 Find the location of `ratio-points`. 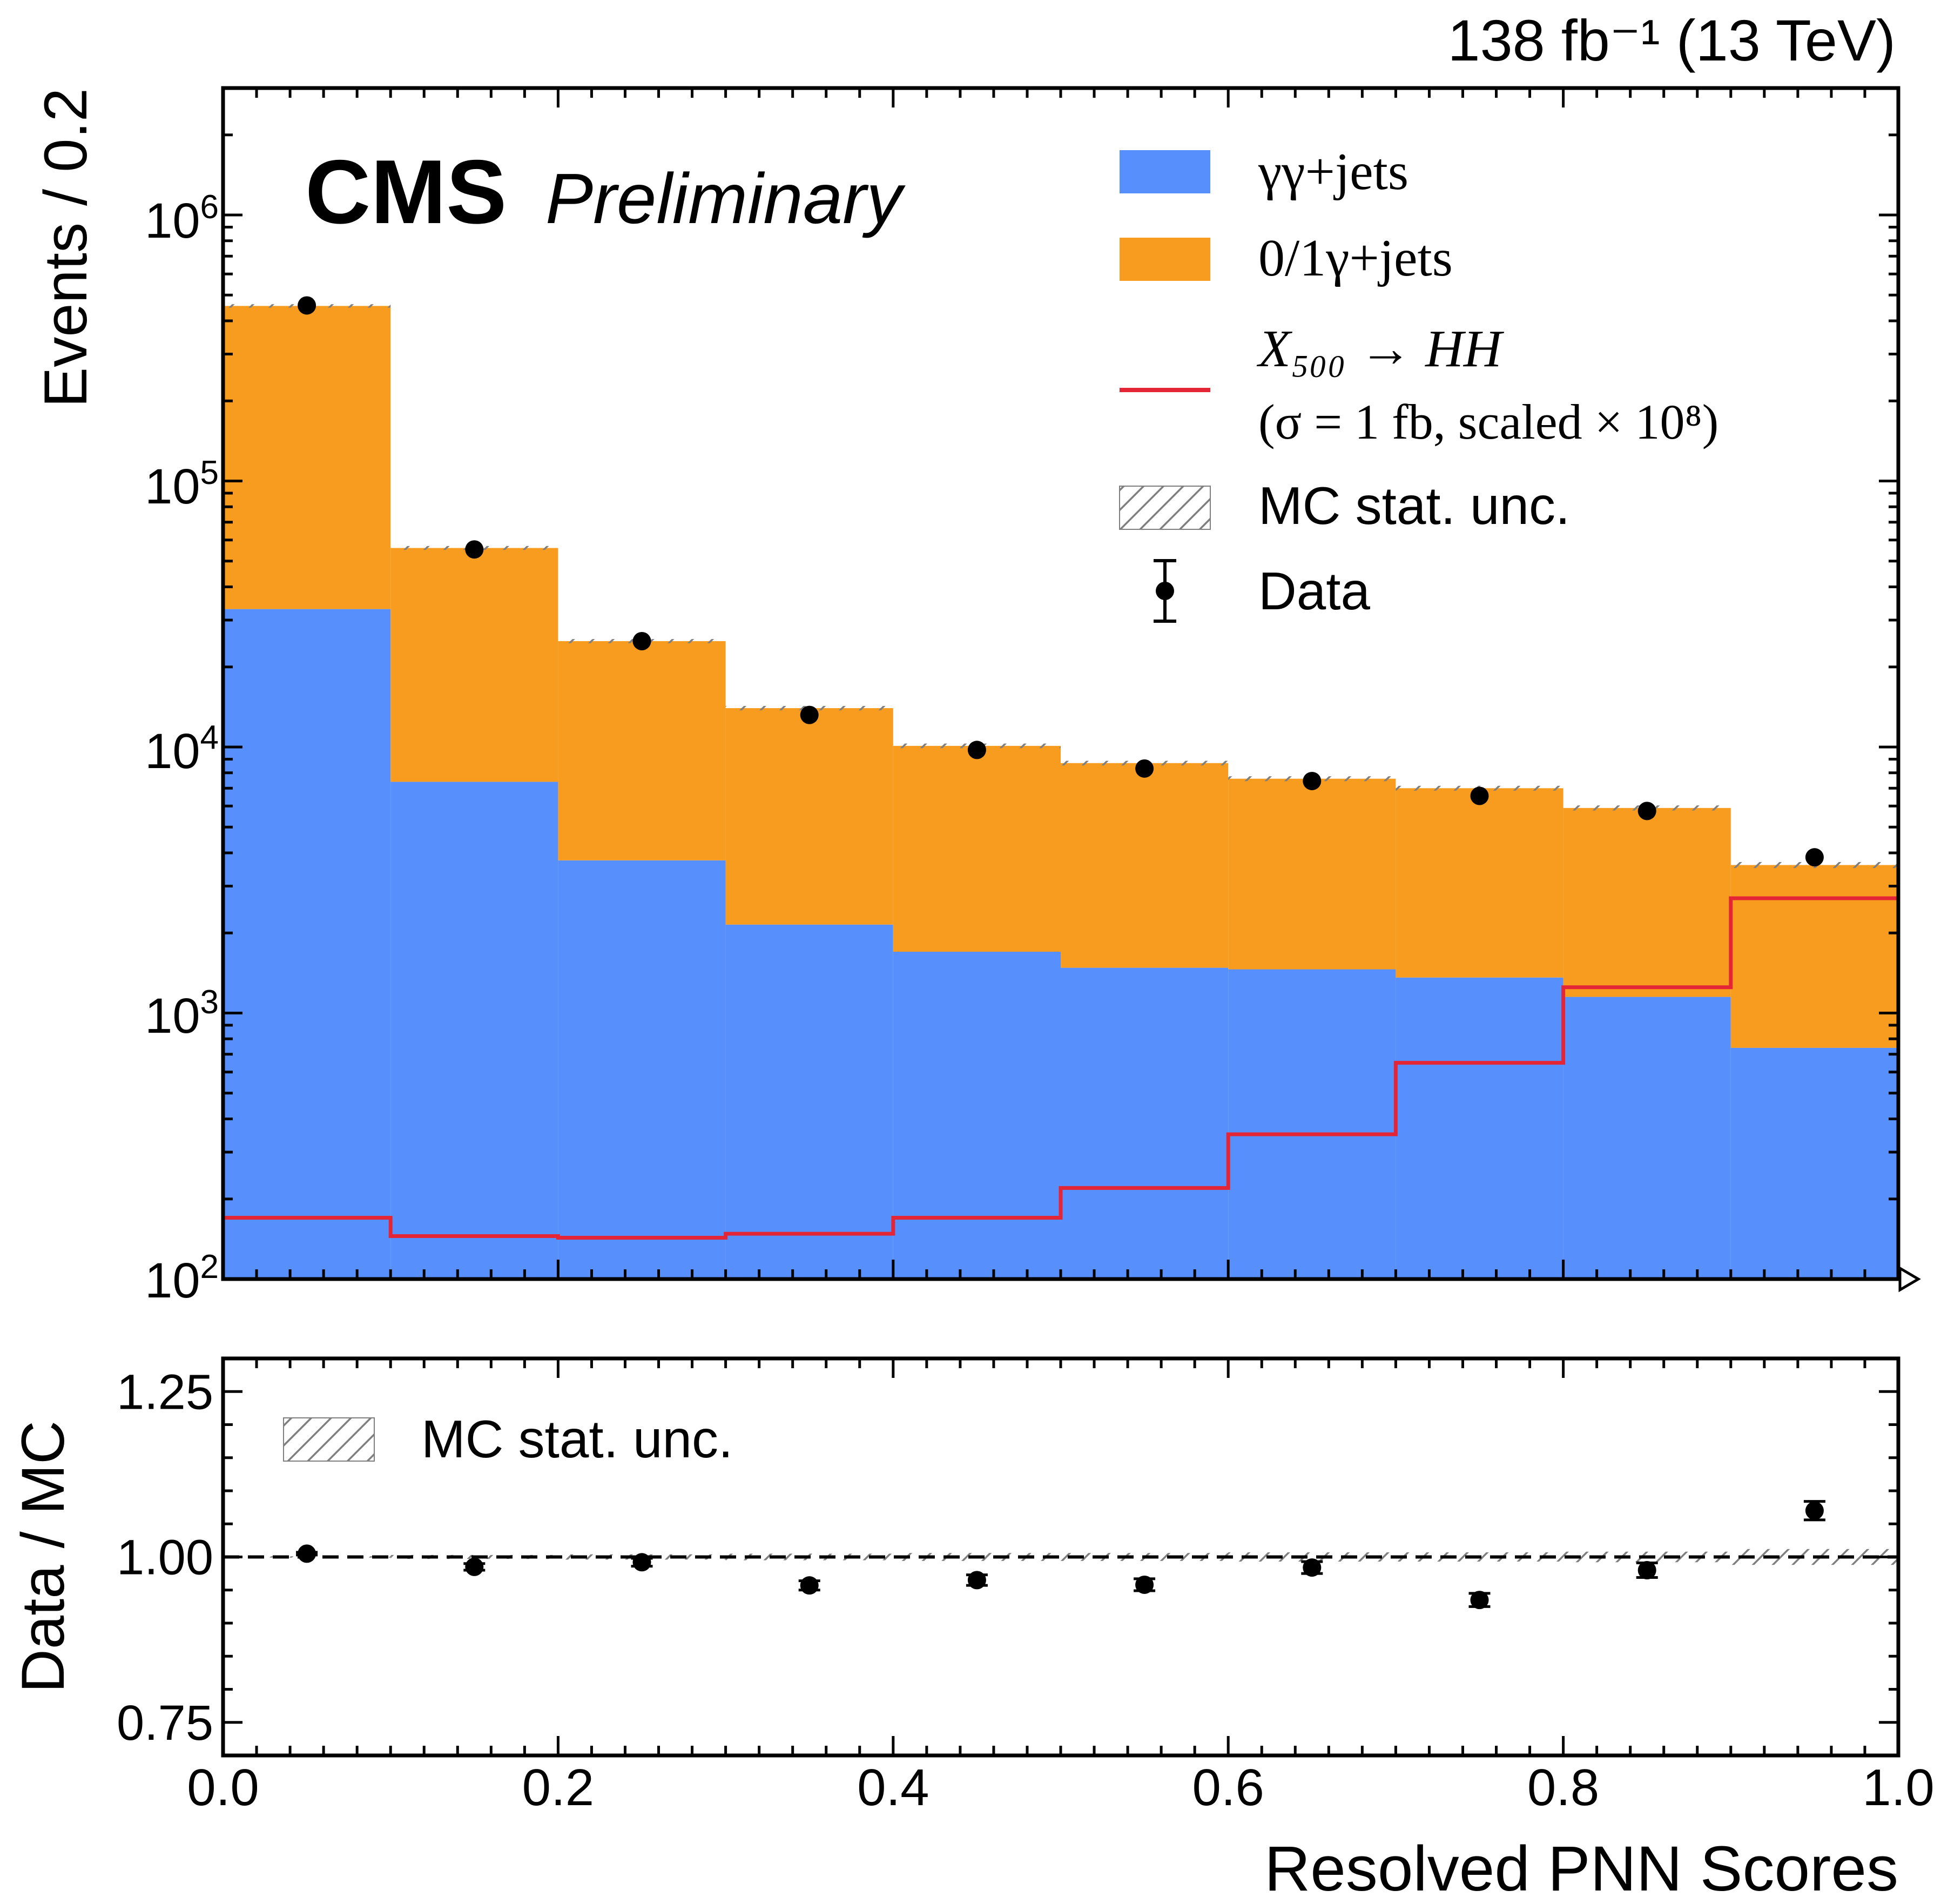

ratio-points is located at coordinates (1060, 1555).